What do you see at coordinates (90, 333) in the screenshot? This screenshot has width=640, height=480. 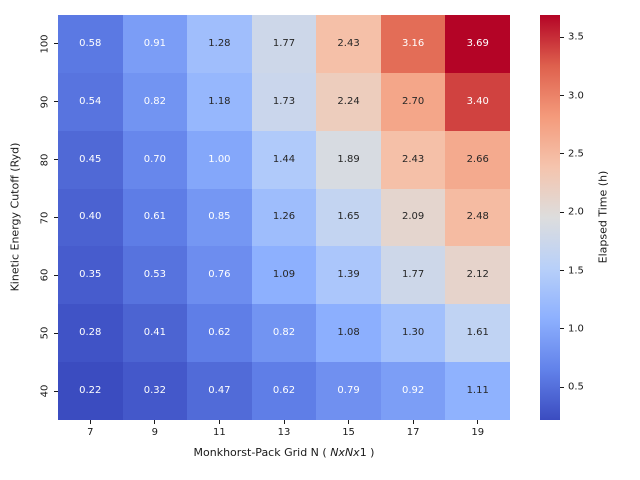 I see `heatmap-cell: 0.28` at bounding box center [90, 333].